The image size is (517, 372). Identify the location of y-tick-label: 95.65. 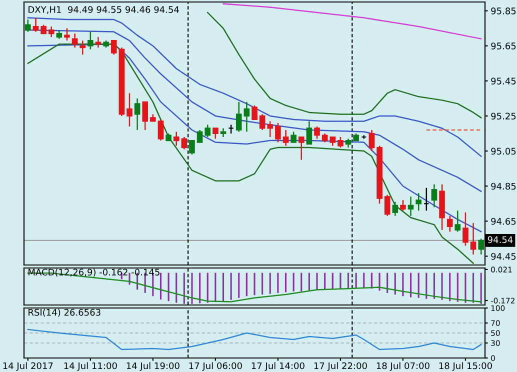
(503, 46).